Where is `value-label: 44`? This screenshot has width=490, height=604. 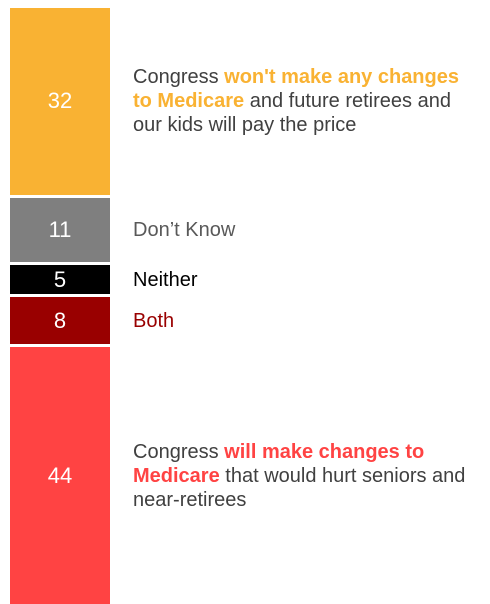 value-label: 44 is located at coordinates (60, 475).